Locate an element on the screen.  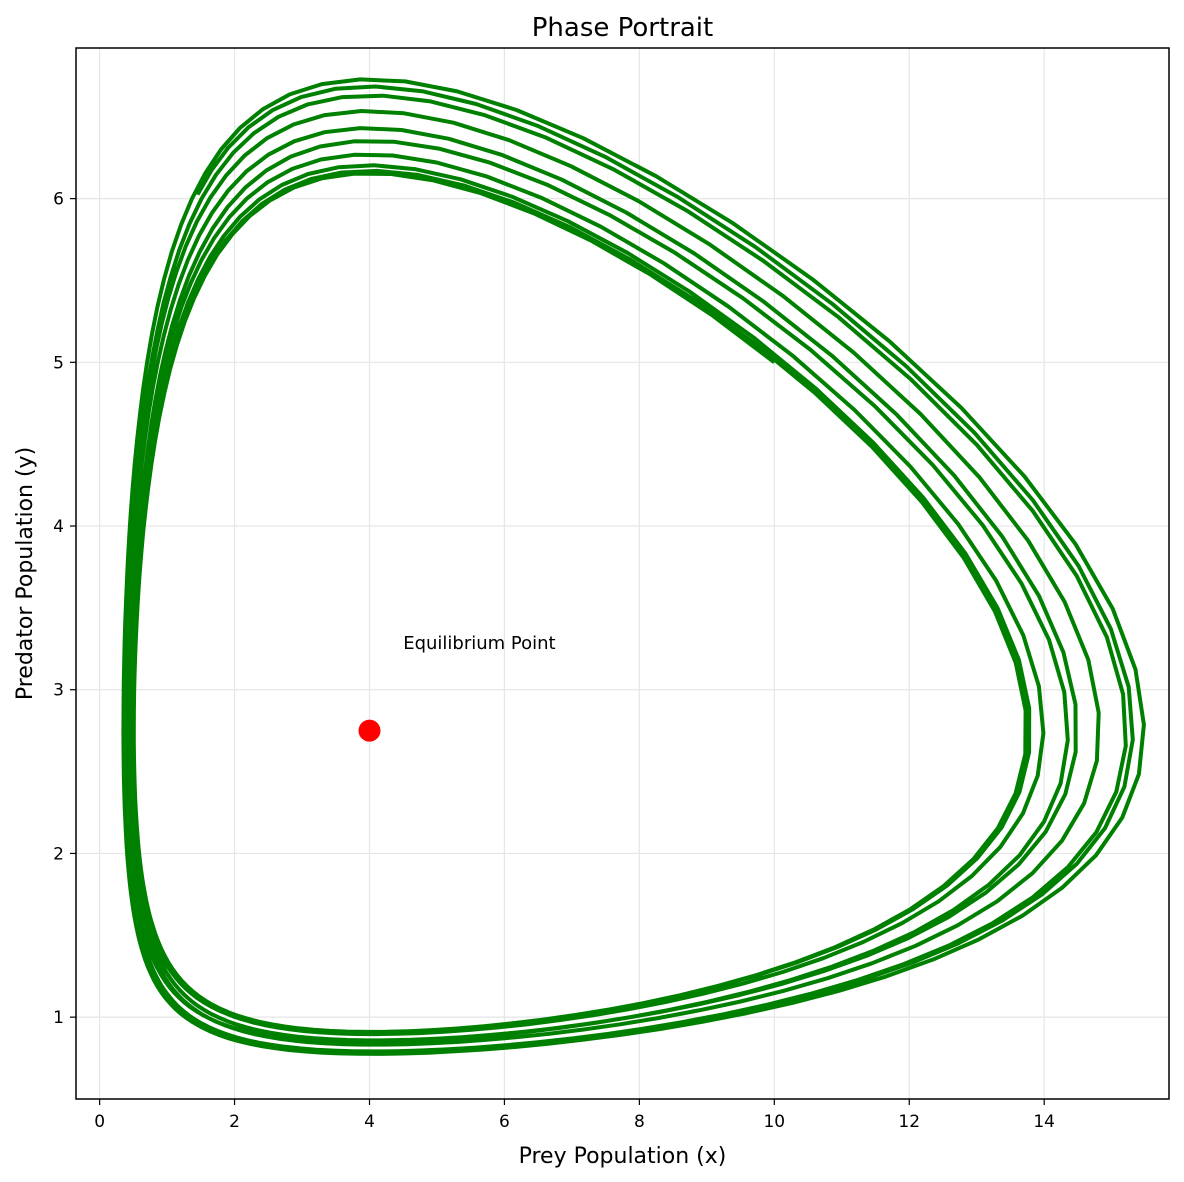
y-tick-label: 1 is located at coordinates (58, 1018).